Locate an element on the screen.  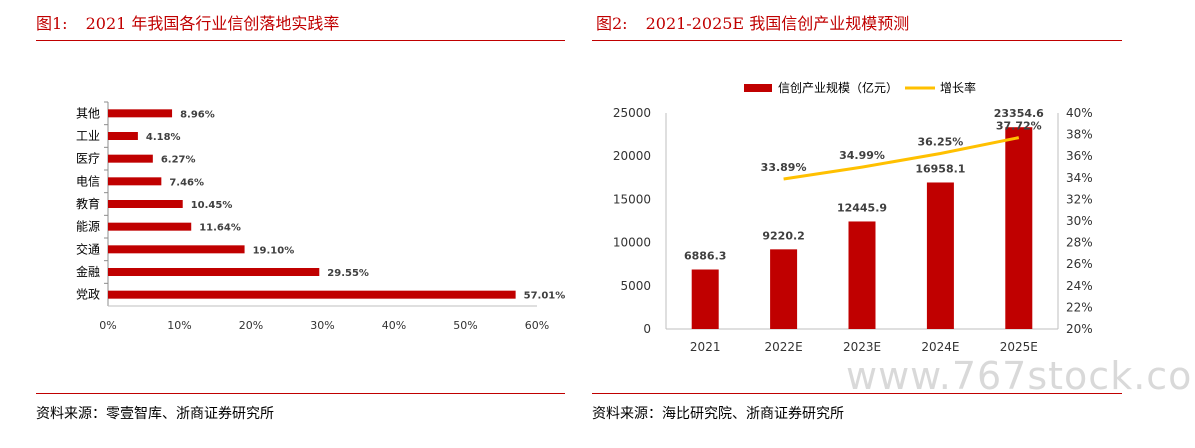
left-y-tick-label: 10000 is located at coordinates (632, 243).